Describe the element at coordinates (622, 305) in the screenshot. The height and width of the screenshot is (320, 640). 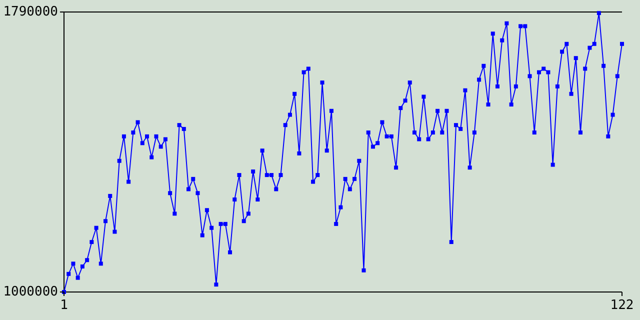
I see `x-tick-label: 122` at that location.